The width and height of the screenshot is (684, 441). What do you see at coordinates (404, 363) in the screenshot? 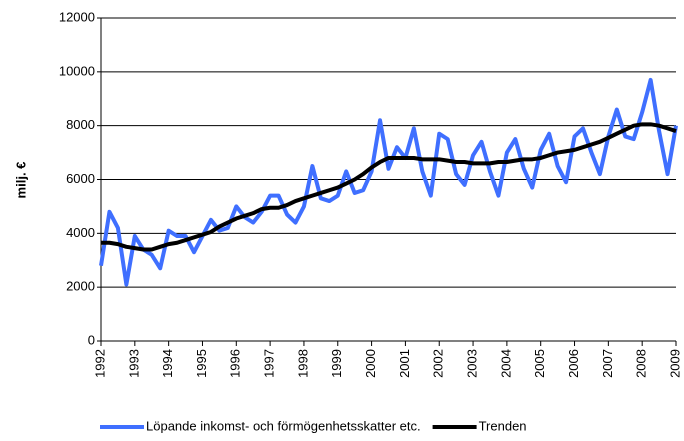
I see `x-tick-label: 2001` at bounding box center [404, 363].